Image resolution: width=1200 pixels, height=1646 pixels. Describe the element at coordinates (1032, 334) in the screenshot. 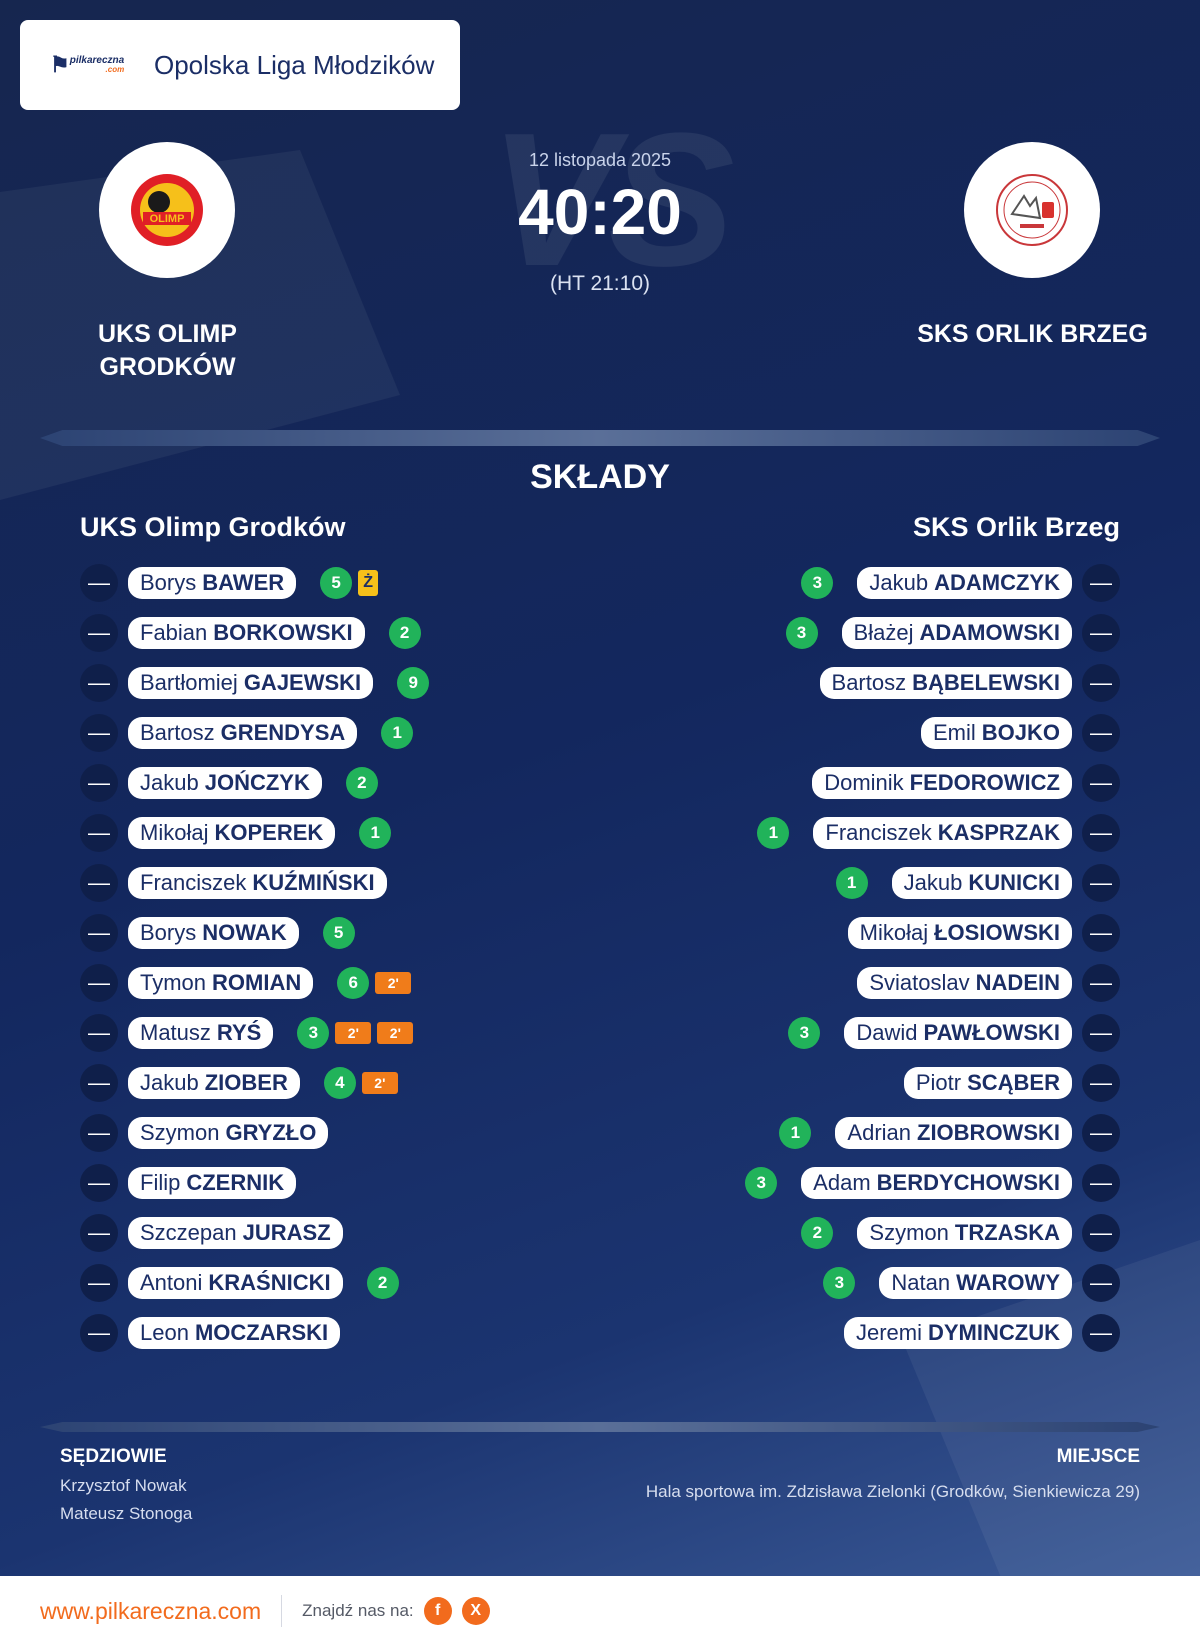

I see `away-team-name: SKS ORLIK BRZEG` at that location.